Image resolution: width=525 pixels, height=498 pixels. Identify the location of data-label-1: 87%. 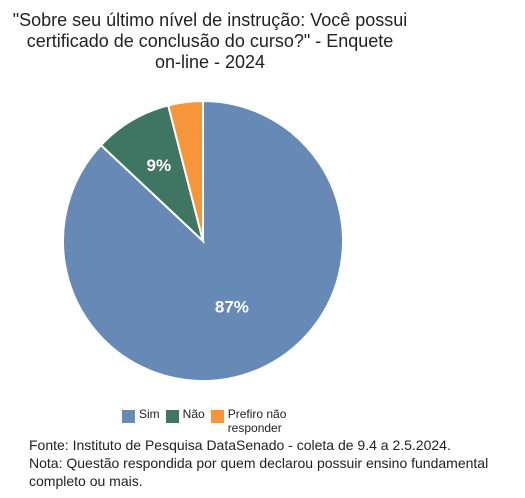
(232, 306).